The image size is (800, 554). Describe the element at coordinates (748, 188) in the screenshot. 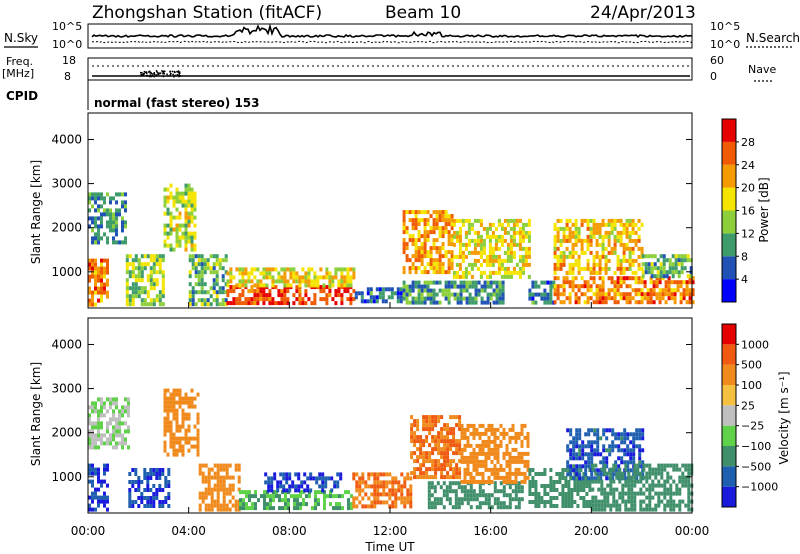

I see `colorbar-tick-label: 20` at that location.